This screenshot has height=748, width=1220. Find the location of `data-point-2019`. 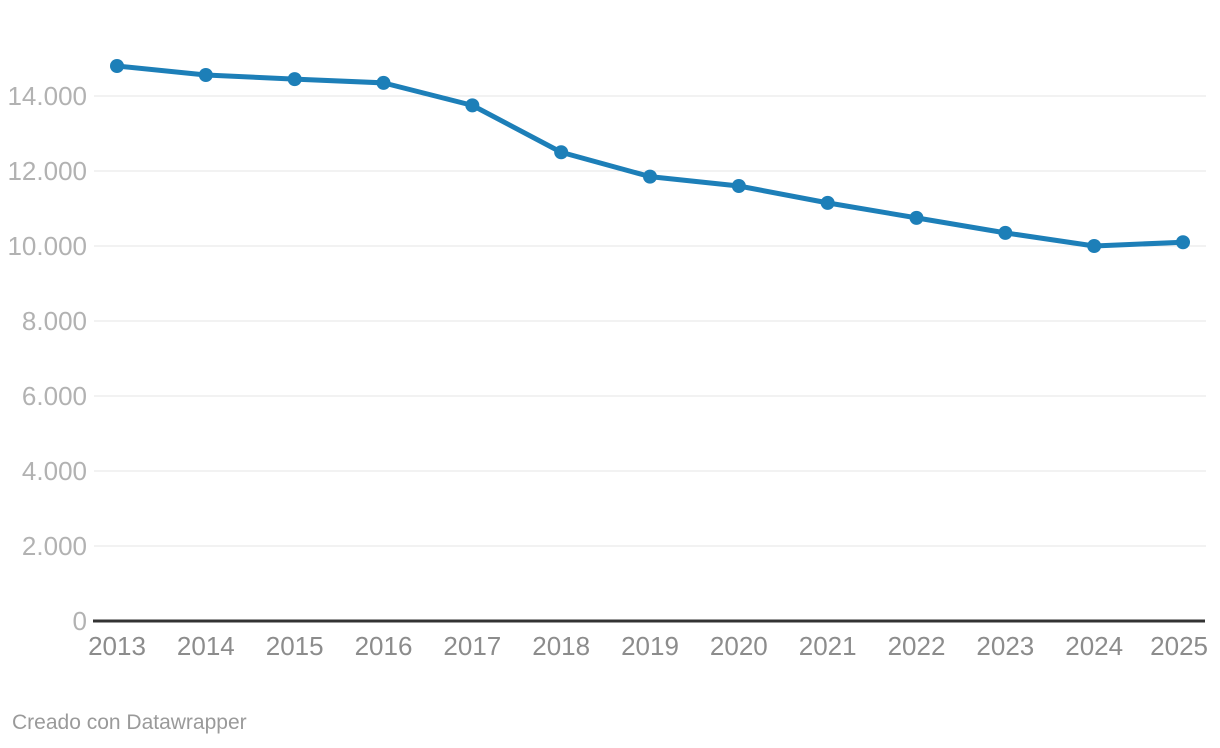

data-point-2019 is located at coordinates (650, 176).